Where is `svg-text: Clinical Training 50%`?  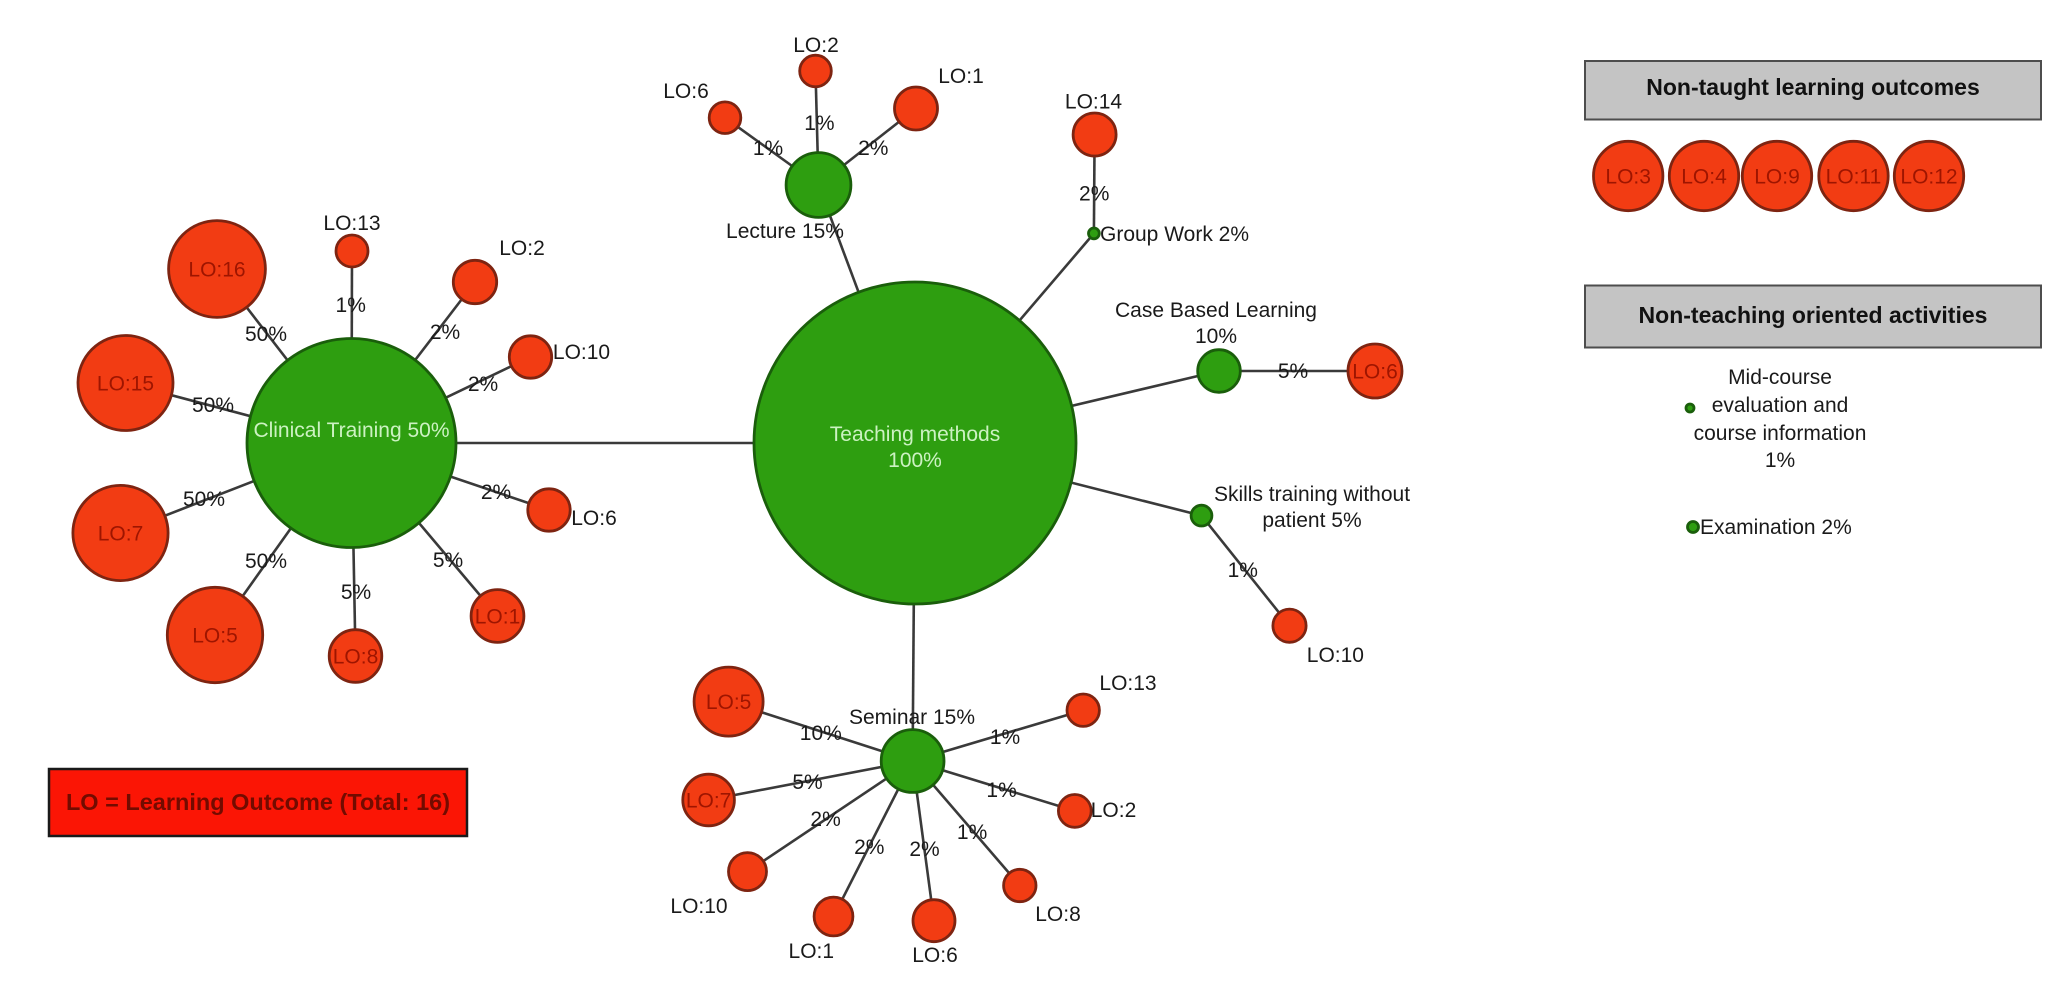
svg-text: Clinical Training 50% is located at coordinates (351, 430).